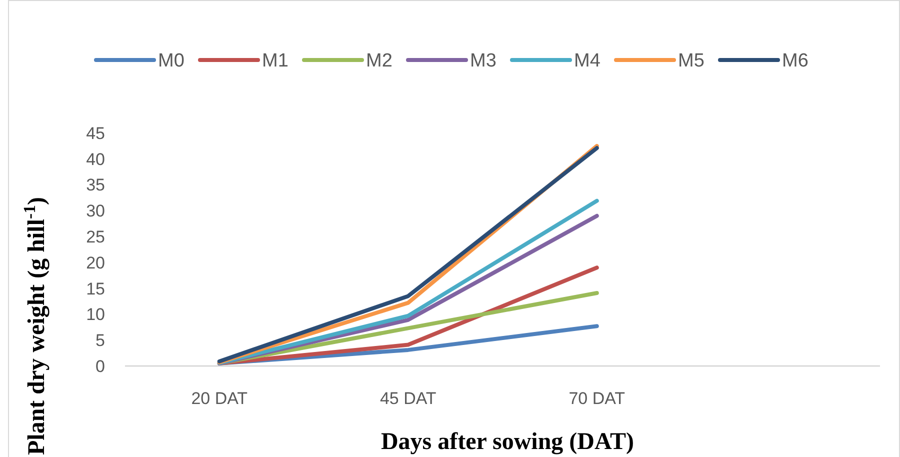 The width and height of the screenshot is (900, 457). I want to click on y-tick-label: 25, so click(95, 237).